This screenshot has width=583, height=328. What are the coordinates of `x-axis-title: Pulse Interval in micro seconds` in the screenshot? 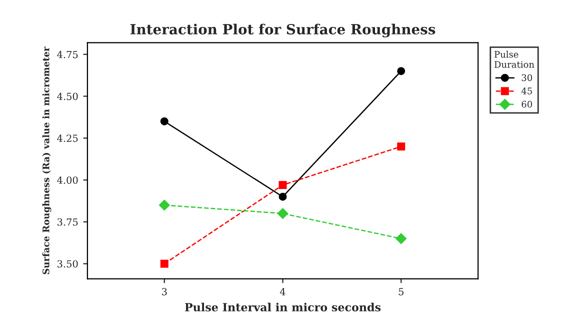 It's located at (282, 307).